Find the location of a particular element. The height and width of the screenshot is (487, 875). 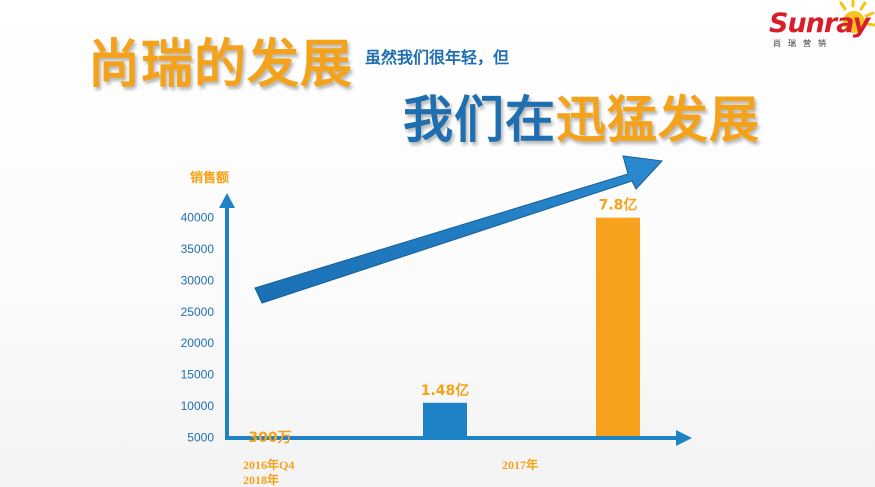

y-tick-label: 35000 is located at coordinates (198, 249).